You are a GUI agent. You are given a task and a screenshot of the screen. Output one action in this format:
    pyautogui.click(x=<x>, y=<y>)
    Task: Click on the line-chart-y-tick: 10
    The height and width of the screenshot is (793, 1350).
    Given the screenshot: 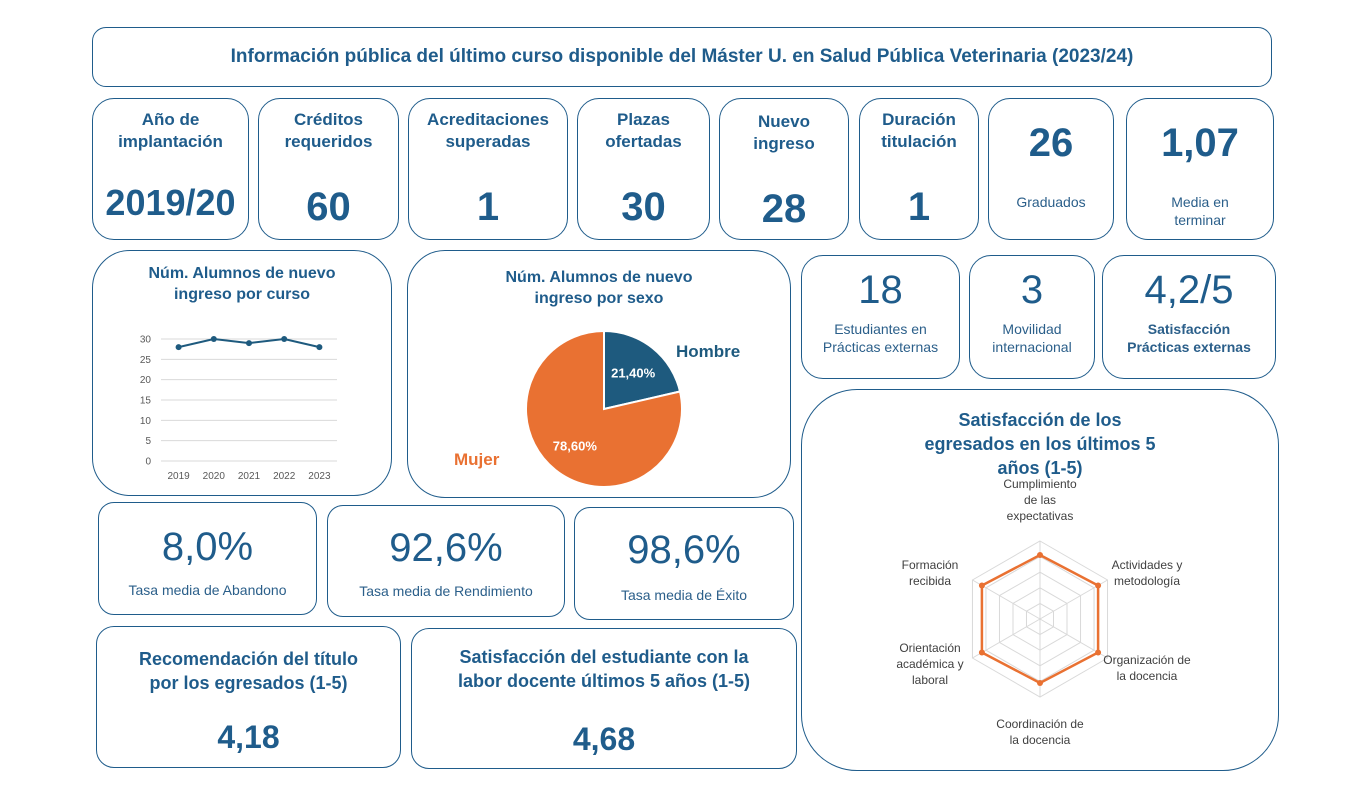 What is the action you would take?
    pyautogui.click(x=146, y=421)
    